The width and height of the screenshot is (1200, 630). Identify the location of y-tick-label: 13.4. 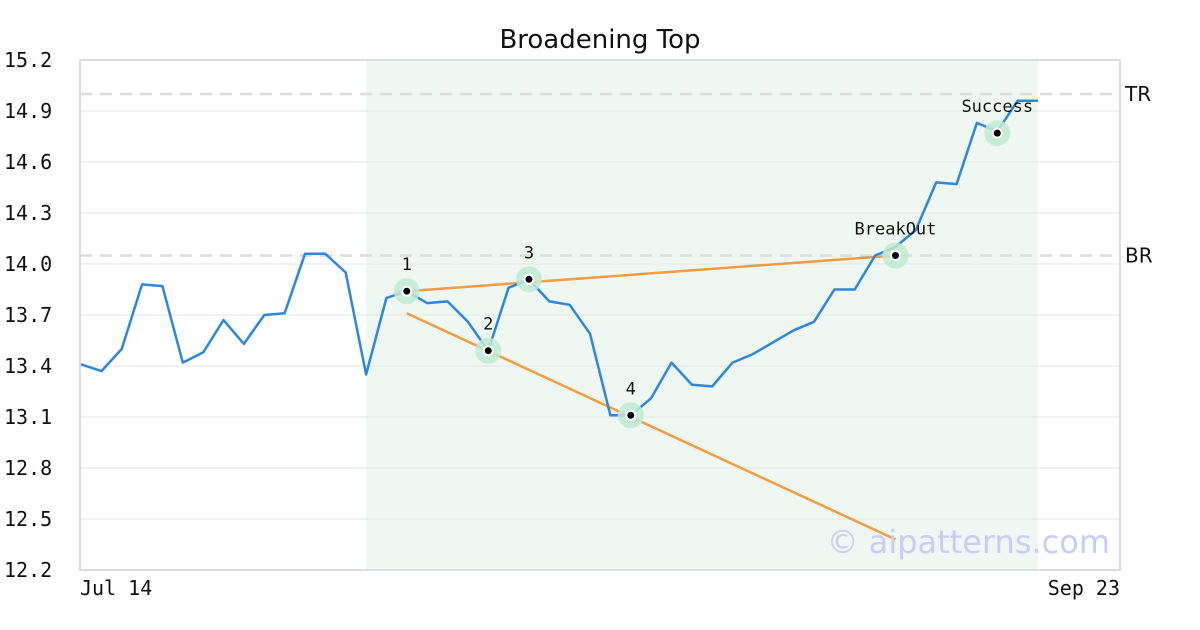
(28, 366).